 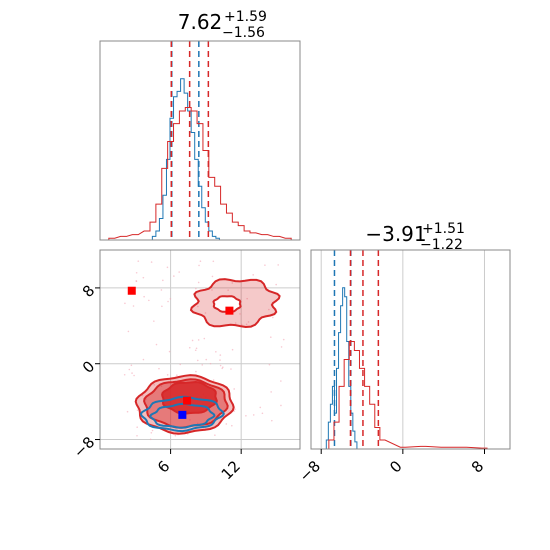 What do you see at coordinates (395, 234) in the screenshot?
I see `bottom-right-title: −3.91` at bounding box center [395, 234].